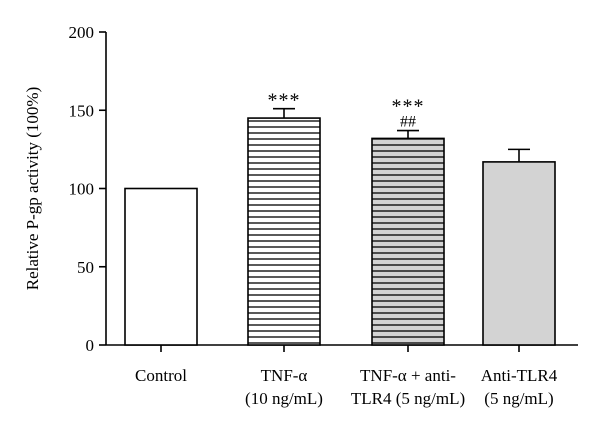 The width and height of the screenshot is (600, 436). I want to click on x-category-label: (10 ng/mL), so click(284, 398).